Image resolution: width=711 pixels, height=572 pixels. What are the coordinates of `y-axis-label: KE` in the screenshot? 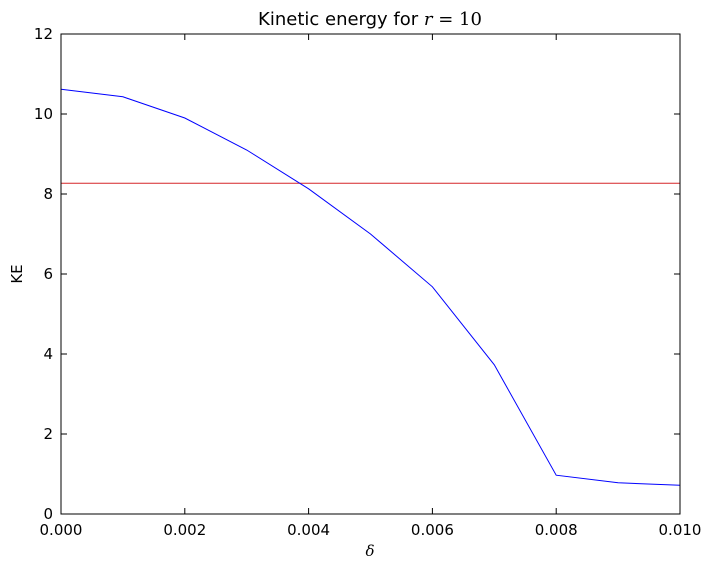 It's located at (17, 273).